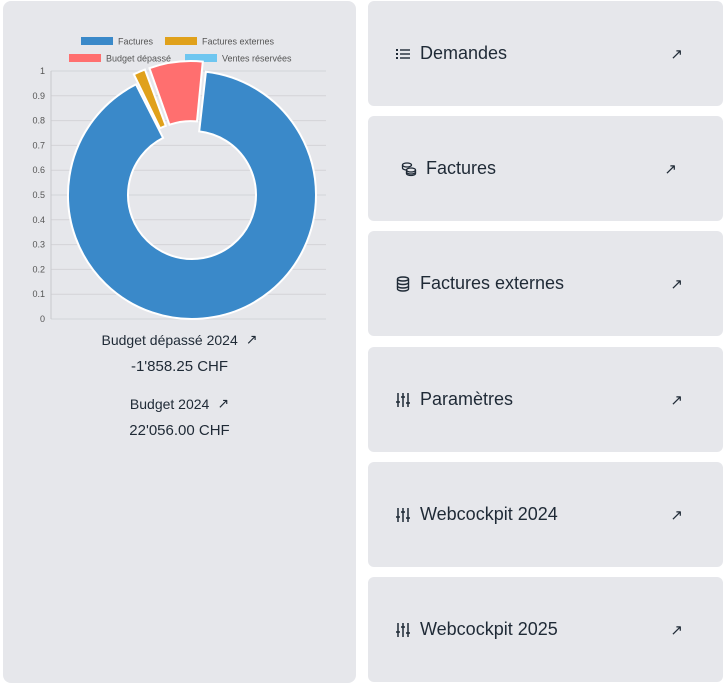 This screenshot has width=726, height=684. I want to click on y-tick-label: 0.3, so click(38, 245).